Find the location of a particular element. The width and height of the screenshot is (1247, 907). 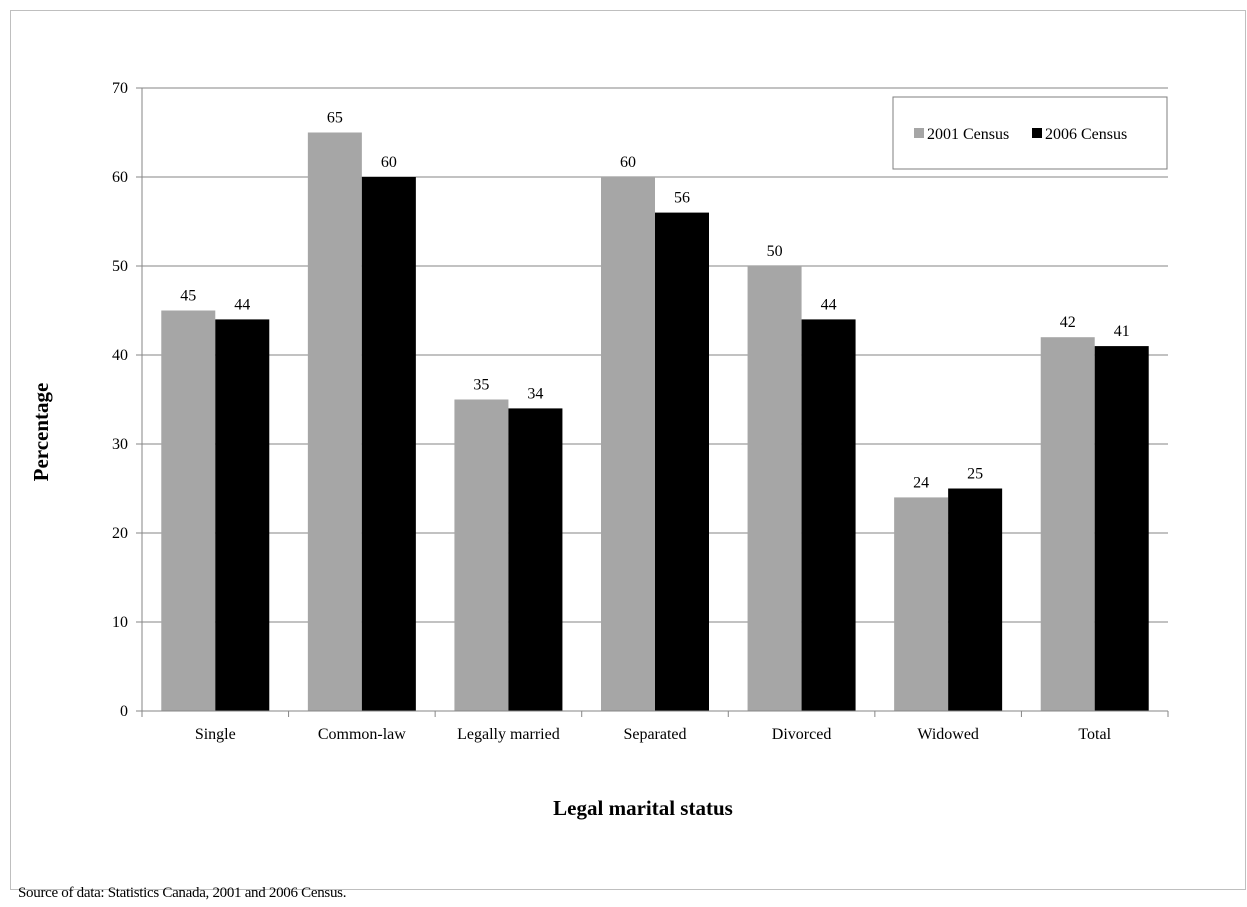

y-tick-label: 50 is located at coordinates (120, 266).